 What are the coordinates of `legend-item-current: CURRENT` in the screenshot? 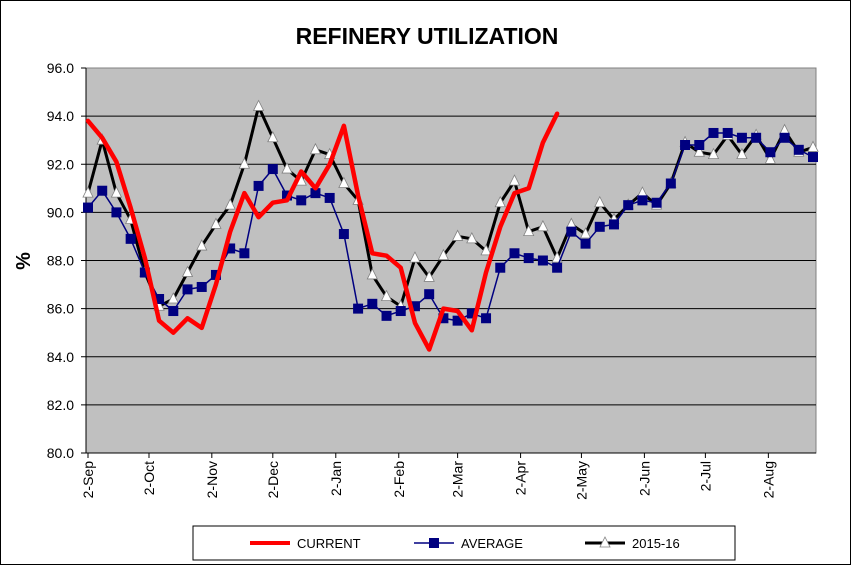 It's located at (305, 543).